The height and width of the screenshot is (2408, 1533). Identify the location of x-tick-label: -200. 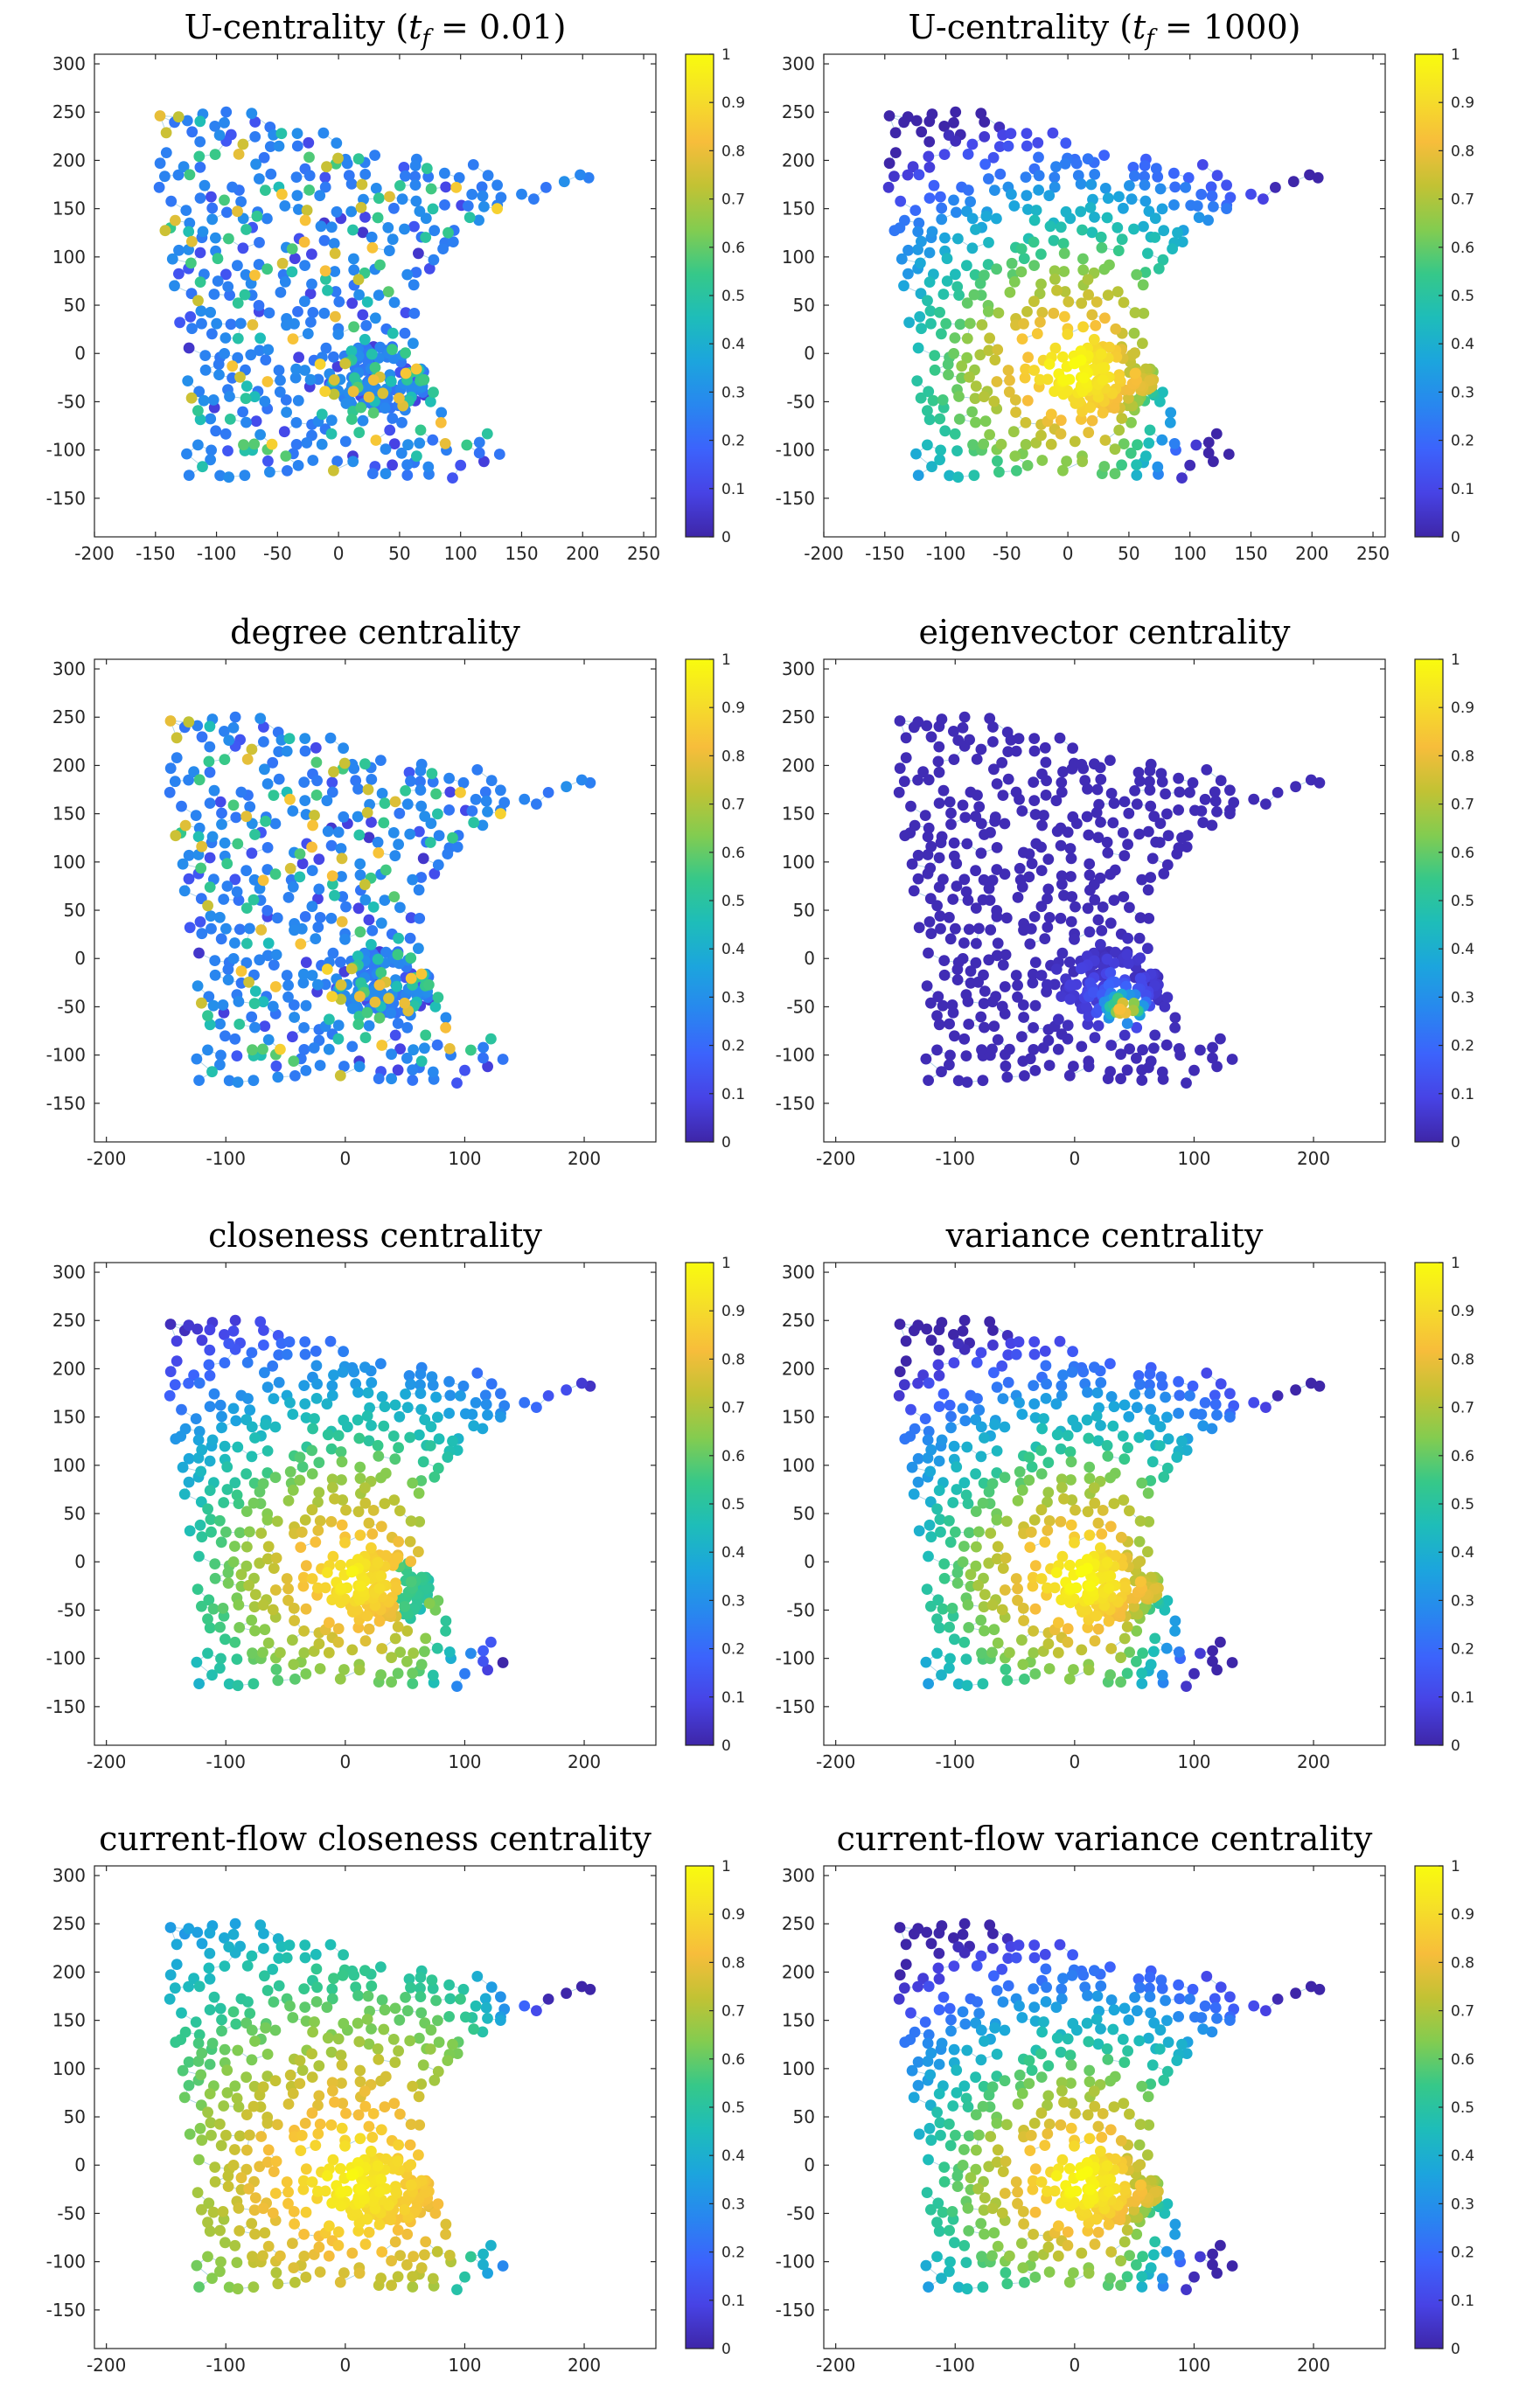
(106, 1158).